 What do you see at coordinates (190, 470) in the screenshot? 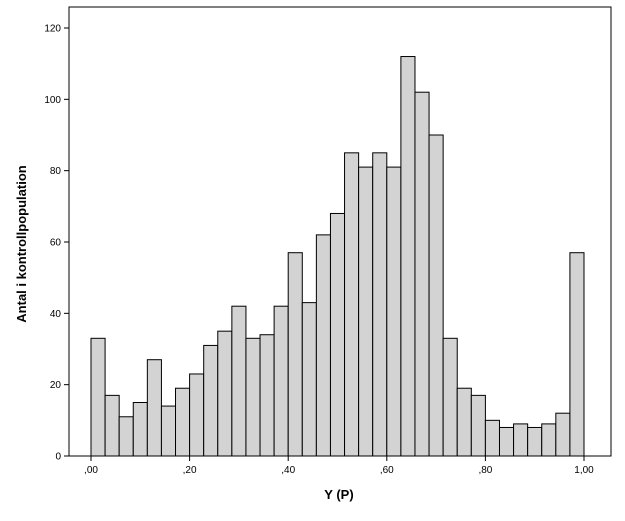
I see `x-tick-label: ,20` at bounding box center [190, 470].